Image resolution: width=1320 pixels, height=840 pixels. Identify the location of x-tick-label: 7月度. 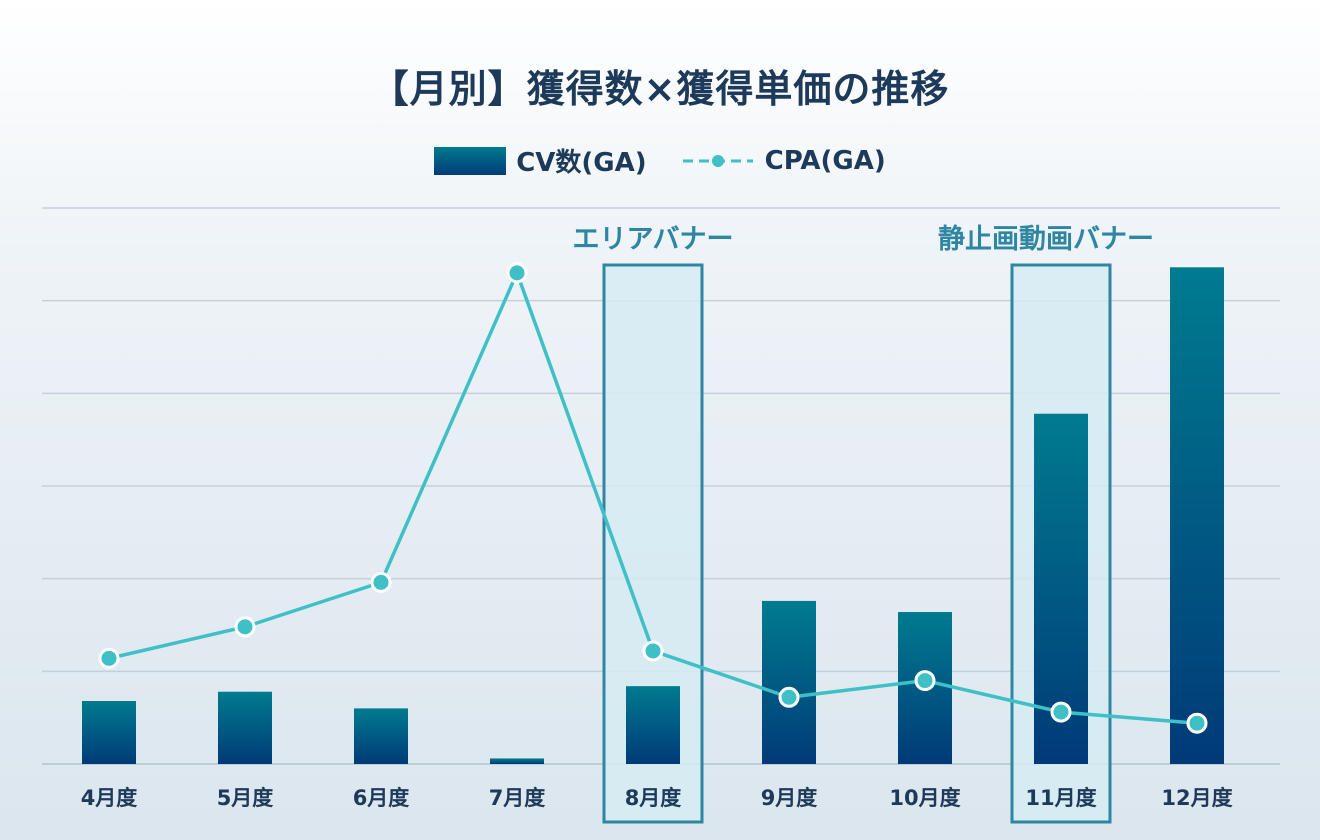
(517, 798).